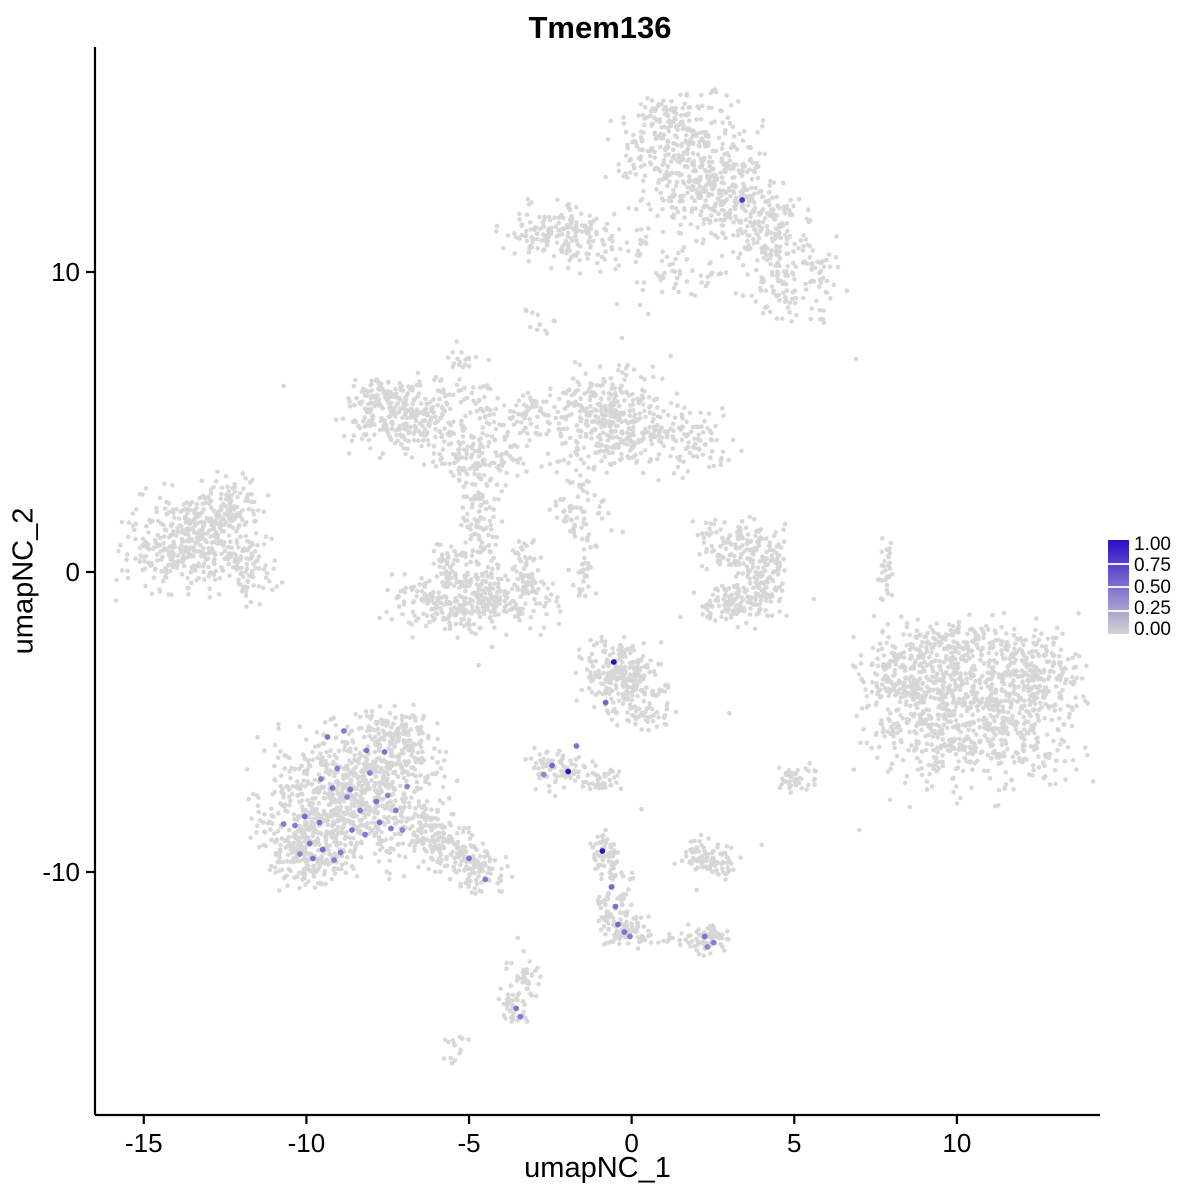 The width and height of the screenshot is (1200, 1200). Describe the element at coordinates (631, 1143) in the screenshot. I see `x-tick-label: 0` at that location.